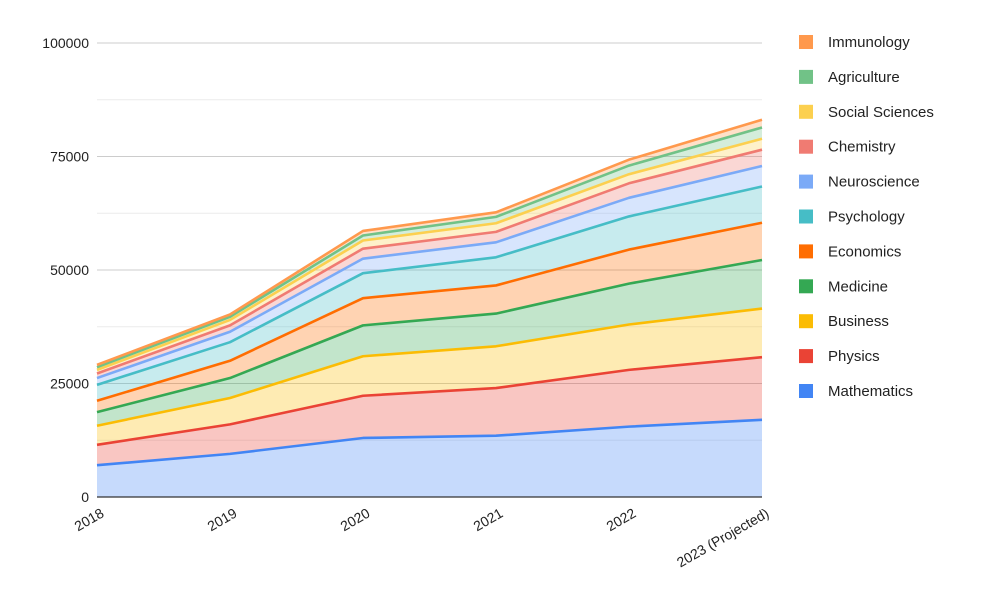  What do you see at coordinates (881, 112) in the screenshot?
I see `legend-label: Social Sciences` at bounding box center [881, 112].